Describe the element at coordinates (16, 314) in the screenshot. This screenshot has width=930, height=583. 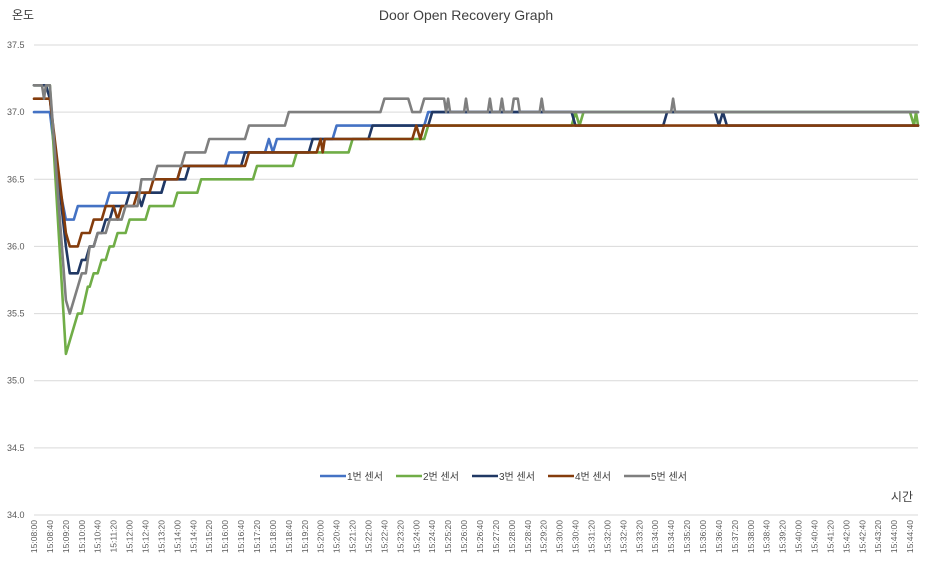
I see `y-tick-label: 35.5` at that location.